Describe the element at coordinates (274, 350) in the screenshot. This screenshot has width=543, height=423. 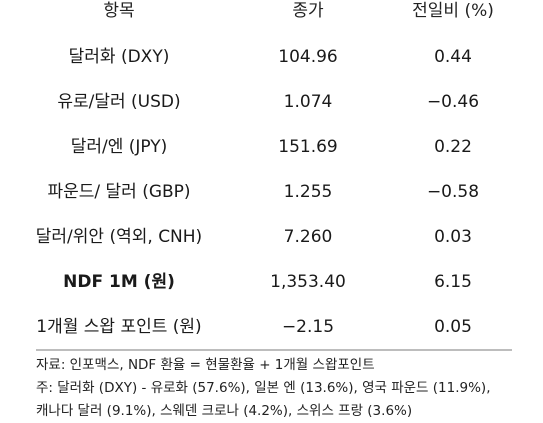
I see `table-bottom-rule` at that location.